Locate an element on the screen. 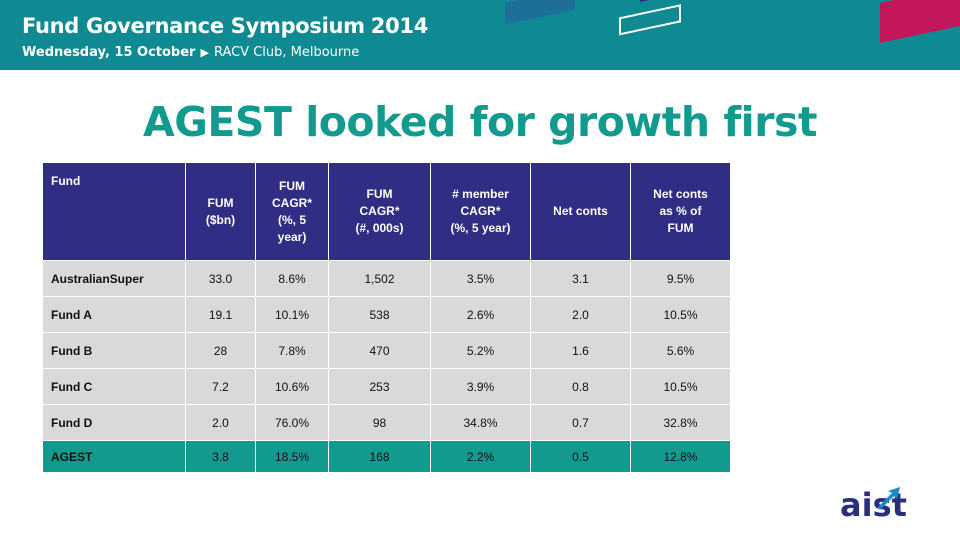  table-cell: 538 is located at coordinates (379, 314).